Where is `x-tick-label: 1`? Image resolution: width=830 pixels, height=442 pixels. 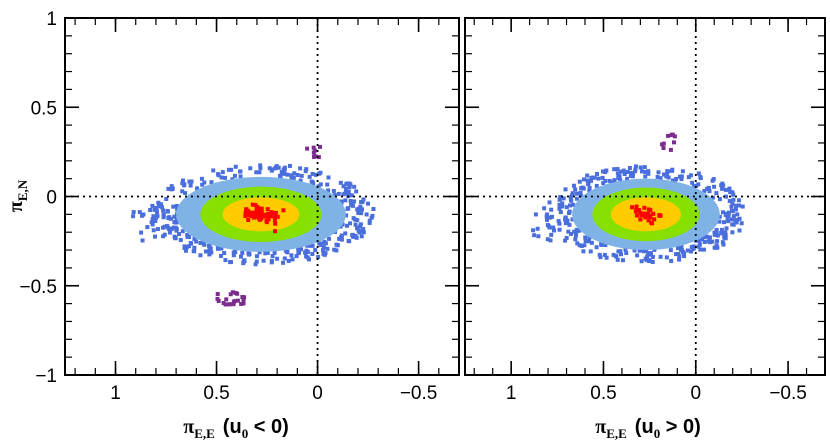 x-tick-label: 1 is located at coordinates (115, 393).